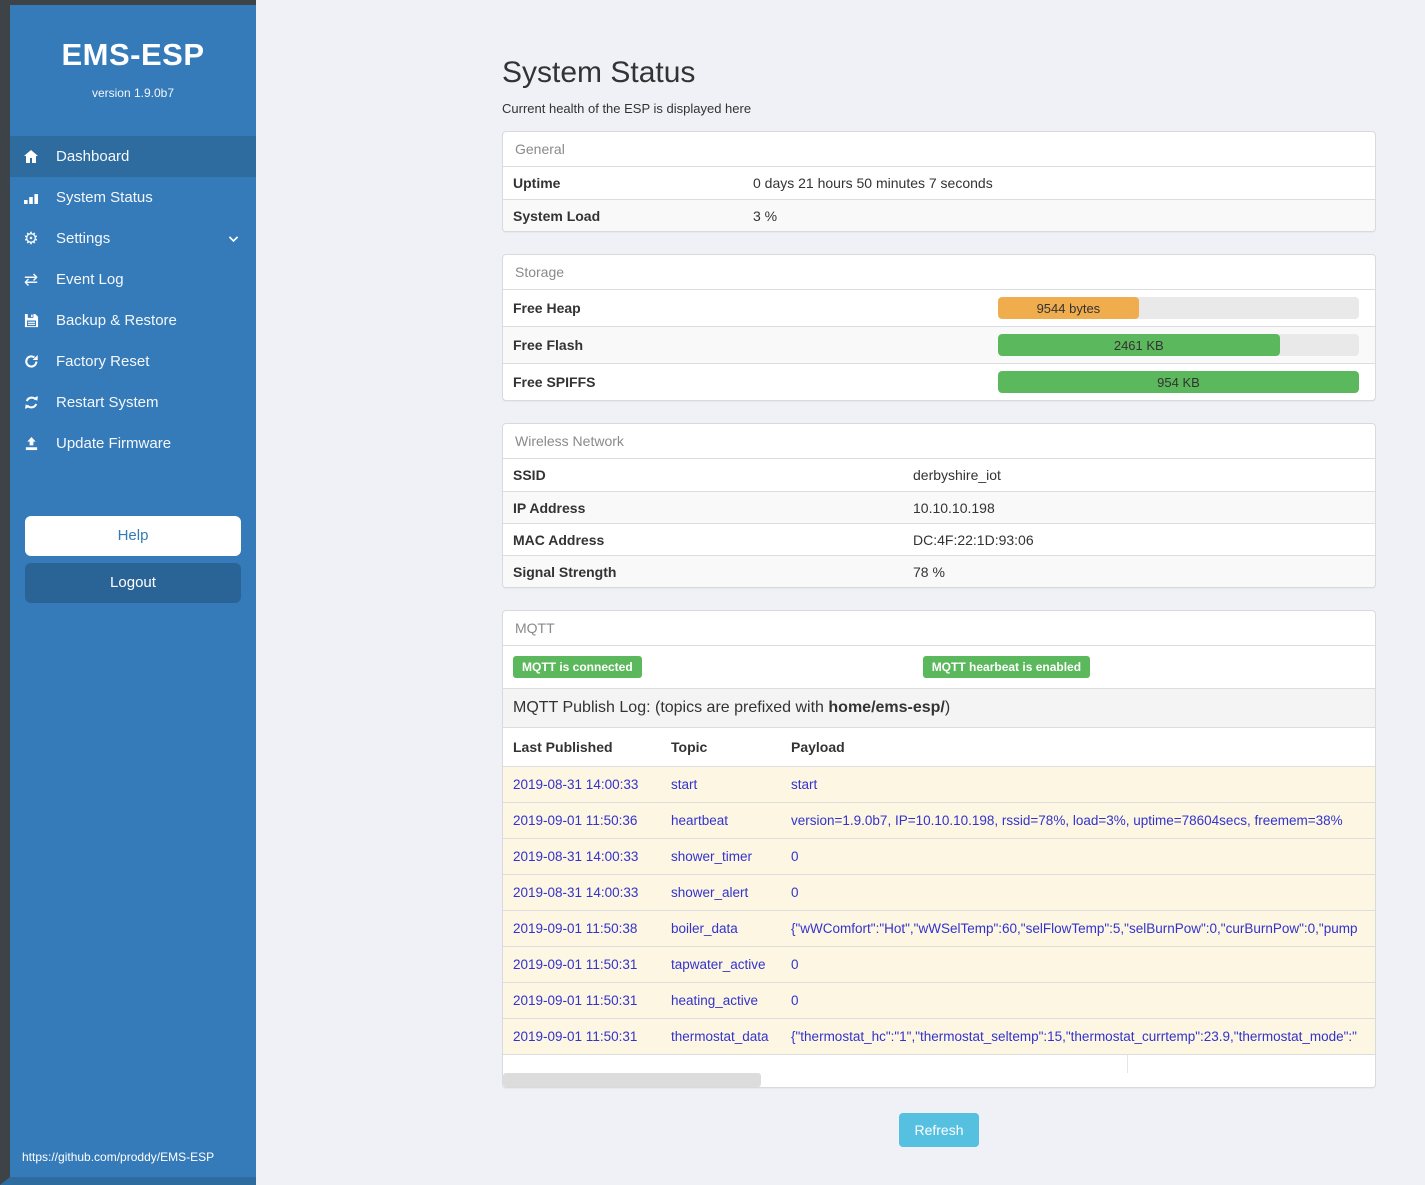 This screenshot has width=1425, height=1185. I want to click on log-topic: heartbeat, so click(731, 820).